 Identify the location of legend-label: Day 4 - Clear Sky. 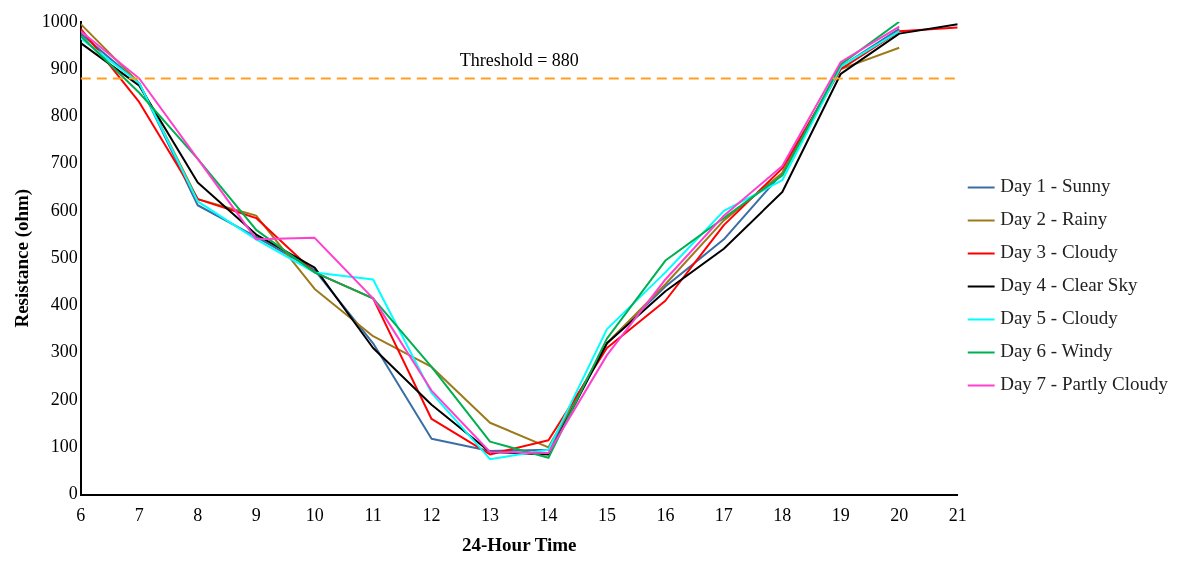
(1069, 285).